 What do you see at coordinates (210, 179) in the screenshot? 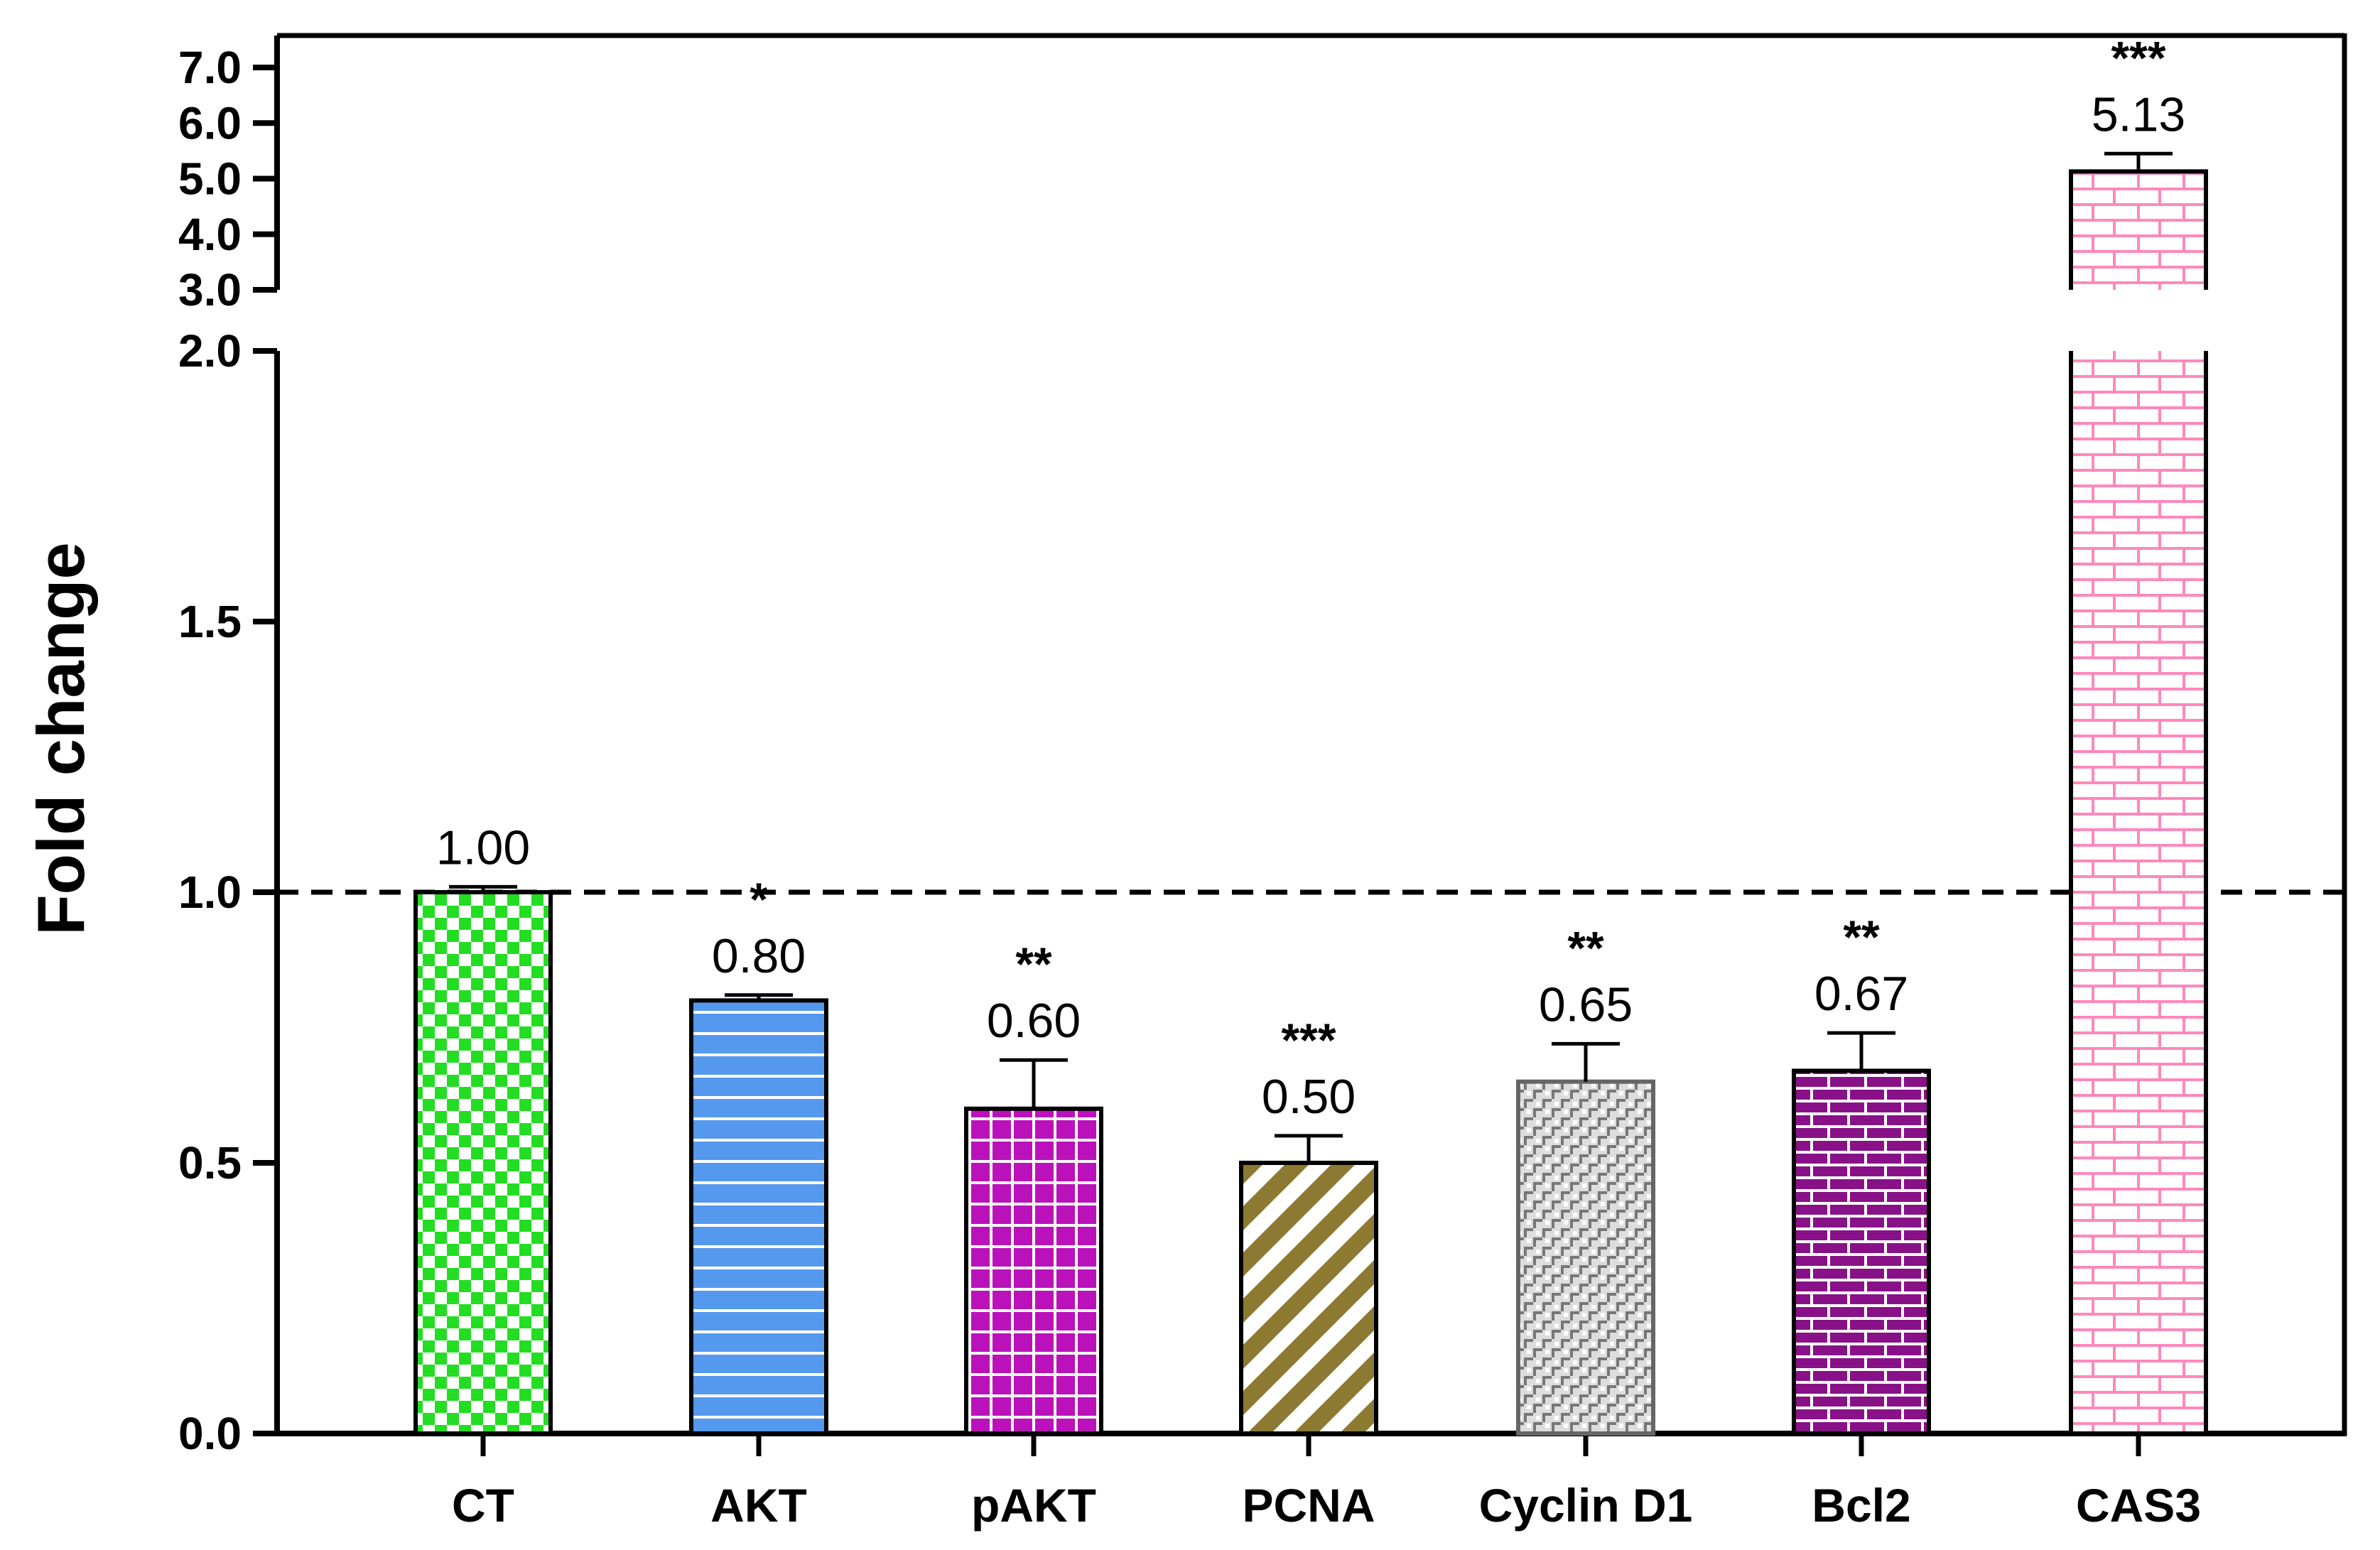
I see `y-tick-label: 5.0` at bounding box center [210, 179].